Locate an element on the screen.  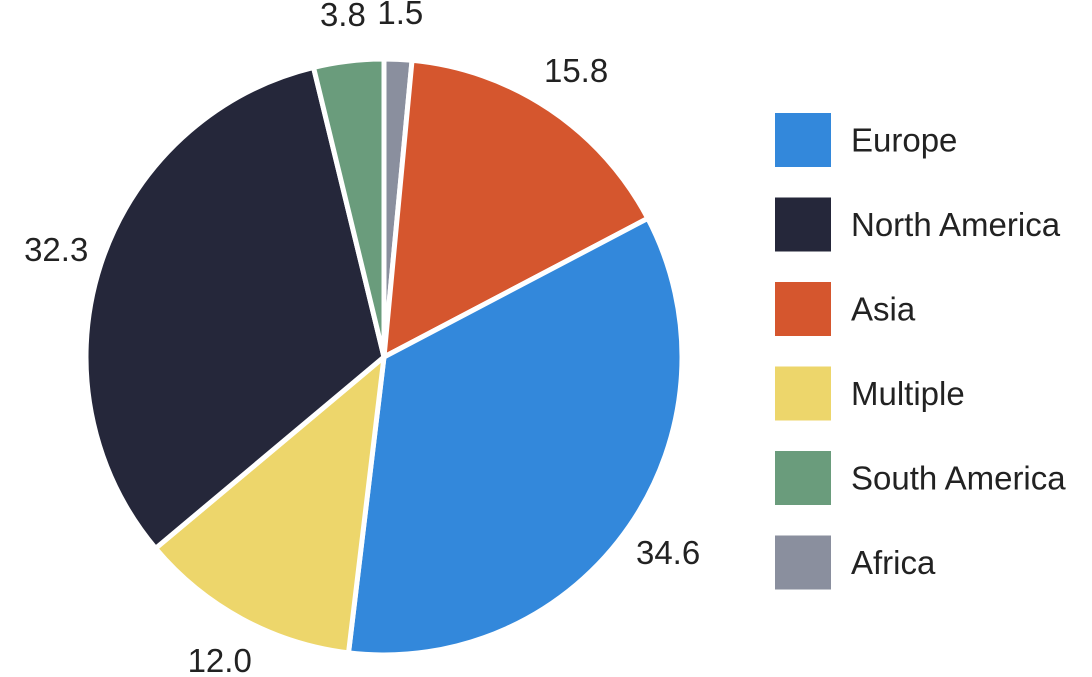
legend-swatch-south-america is located at coordinates (803, 478).